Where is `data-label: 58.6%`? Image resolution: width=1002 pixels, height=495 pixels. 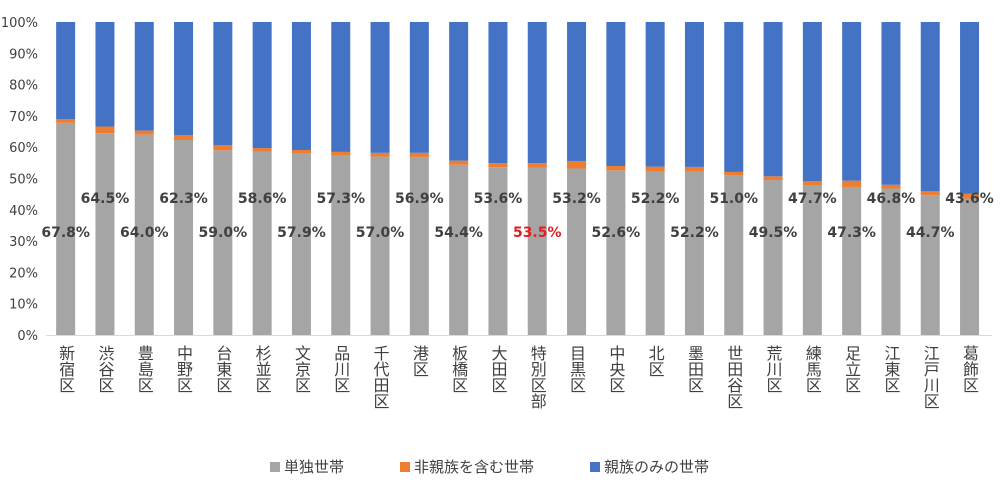
data-label: 58.6% is located at coordinates (262, 199).